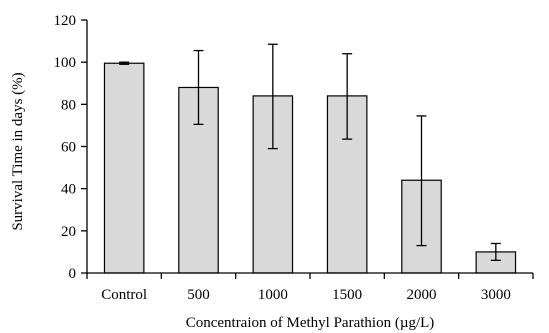 This screenshot has width=549, height=333. Describe the element at coordinates (310, 288) in the screenshot. I see `x-ticks-layer: Control 500 1000 1500 2000 3000` at that location.